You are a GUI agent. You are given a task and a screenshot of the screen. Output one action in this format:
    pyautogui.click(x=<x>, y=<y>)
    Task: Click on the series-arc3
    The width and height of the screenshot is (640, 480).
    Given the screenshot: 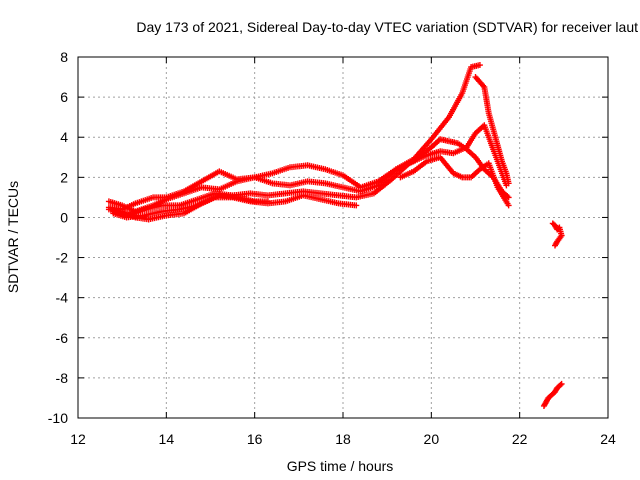 What is the action you would take?
    pyautogui.click(x=308, y=175)
    